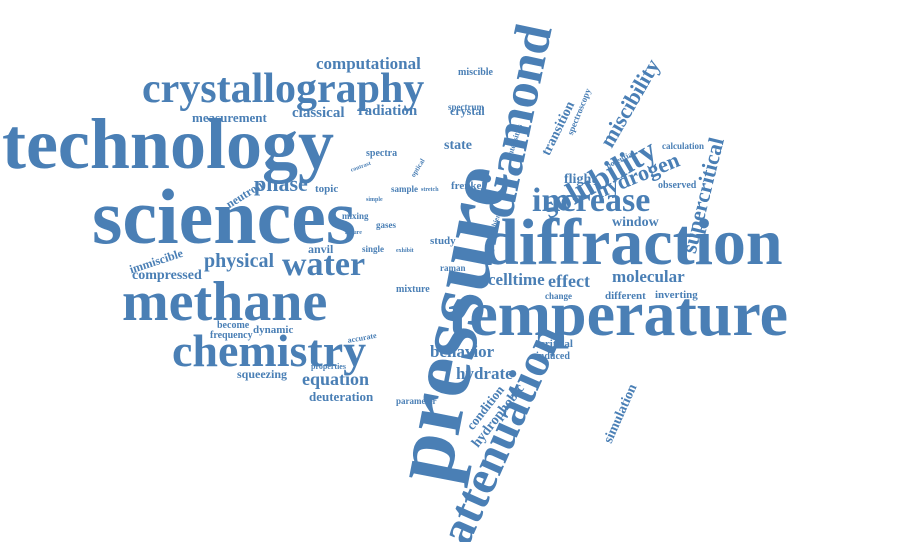 The width and height of the screenshot is (900, 542). I want to click on word-crystal: crystal, so click(467, 111).